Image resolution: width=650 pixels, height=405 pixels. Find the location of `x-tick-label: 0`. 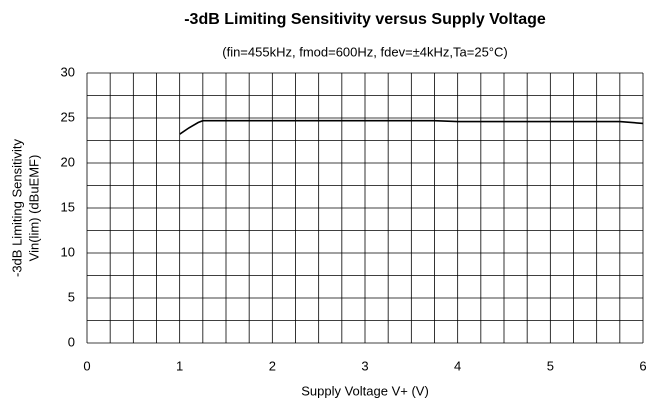

x-tick-label: 0 is located at coordinates (86, 365).